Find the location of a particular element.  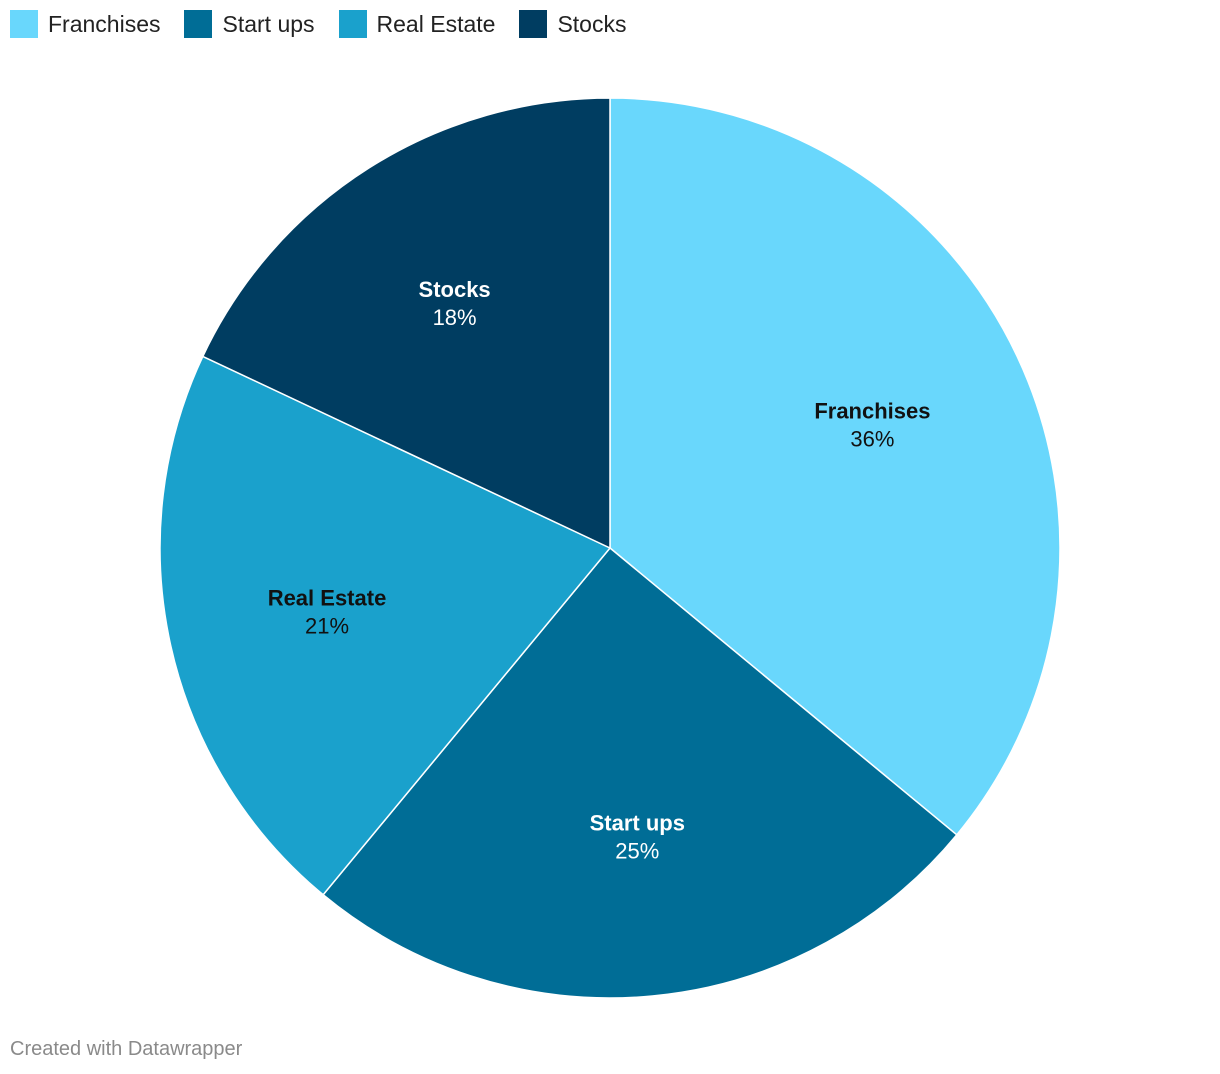

legend-swatch-real-estate is located at coordinates (352, 24).